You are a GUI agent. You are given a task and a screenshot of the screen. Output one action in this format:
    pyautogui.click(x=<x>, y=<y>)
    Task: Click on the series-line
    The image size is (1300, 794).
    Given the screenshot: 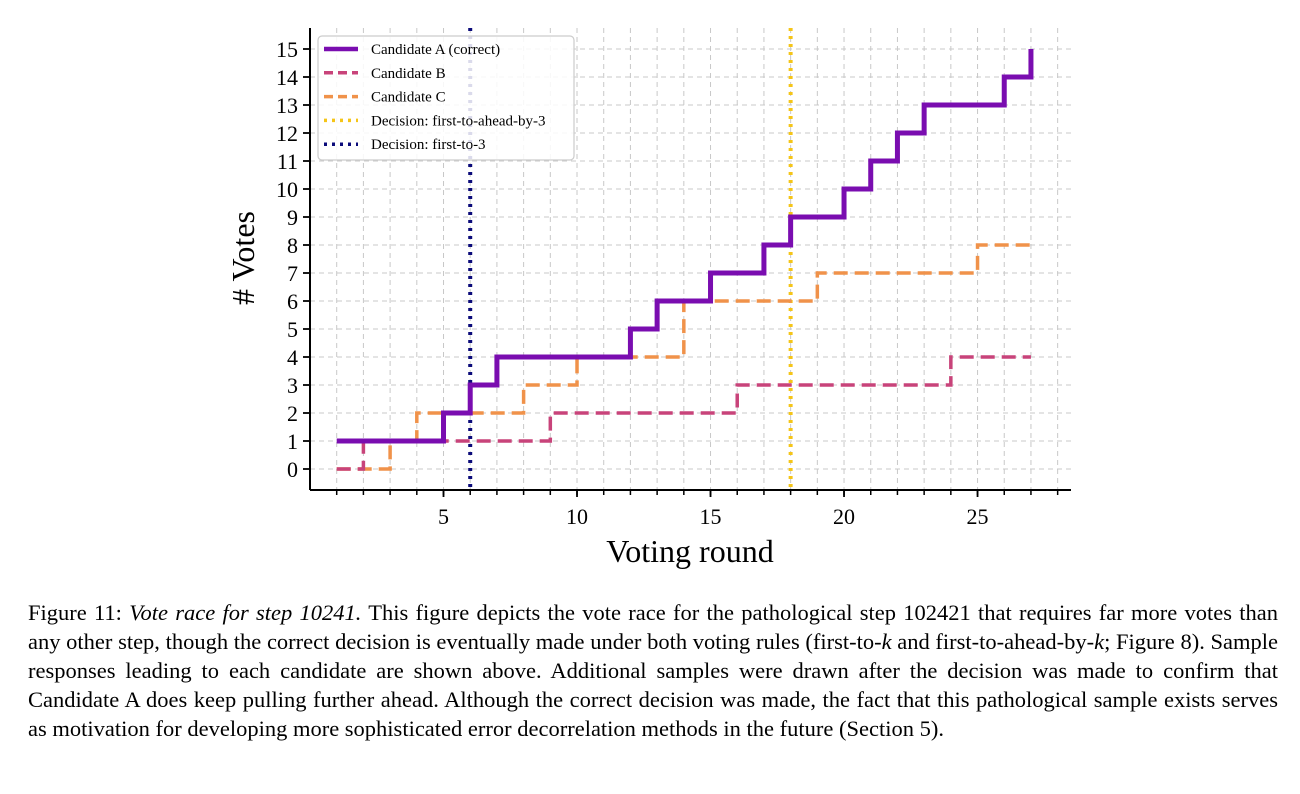 What is the action you would take?
    pyautogui.click(x=683, y=413)
    